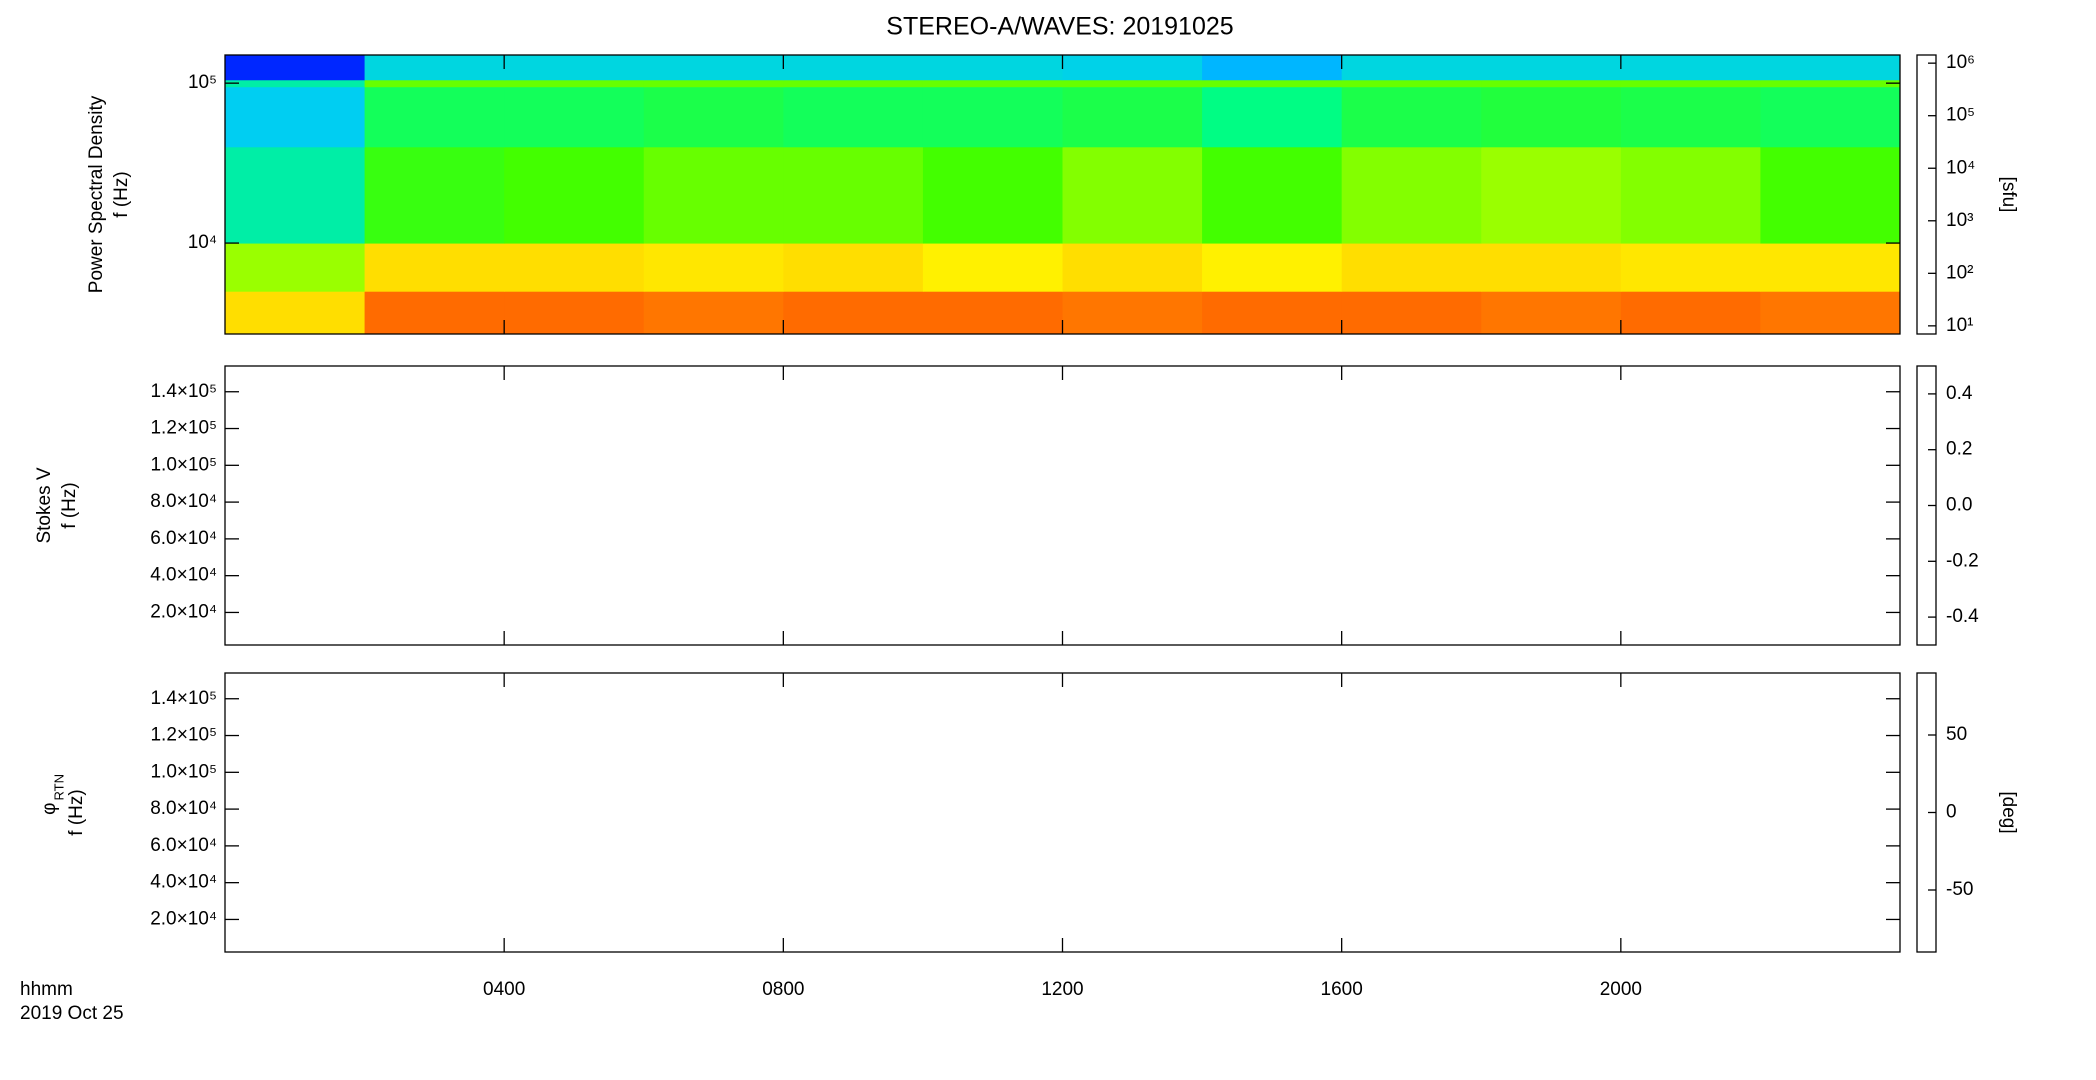  What do you see at coordinates (44, 505) in the screenshot?
I see `y-axis-label: Stokes V` at bounding box center [44, 505].